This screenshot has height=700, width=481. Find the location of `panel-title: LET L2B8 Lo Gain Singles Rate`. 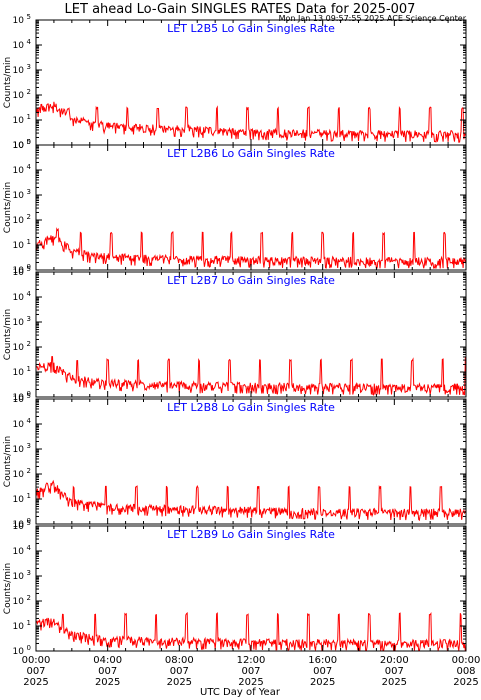

panel-title: LET L2B8 Lo Gain Singles Rate is located at coordinates (251, 407).